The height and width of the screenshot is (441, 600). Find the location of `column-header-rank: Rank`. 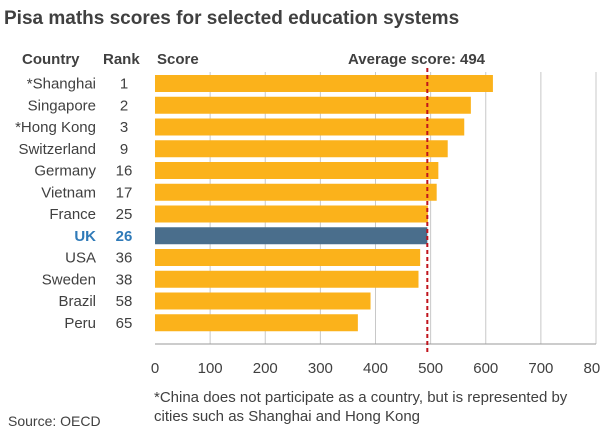

column-header-rank: Rank is located at coordinates (121, 59).